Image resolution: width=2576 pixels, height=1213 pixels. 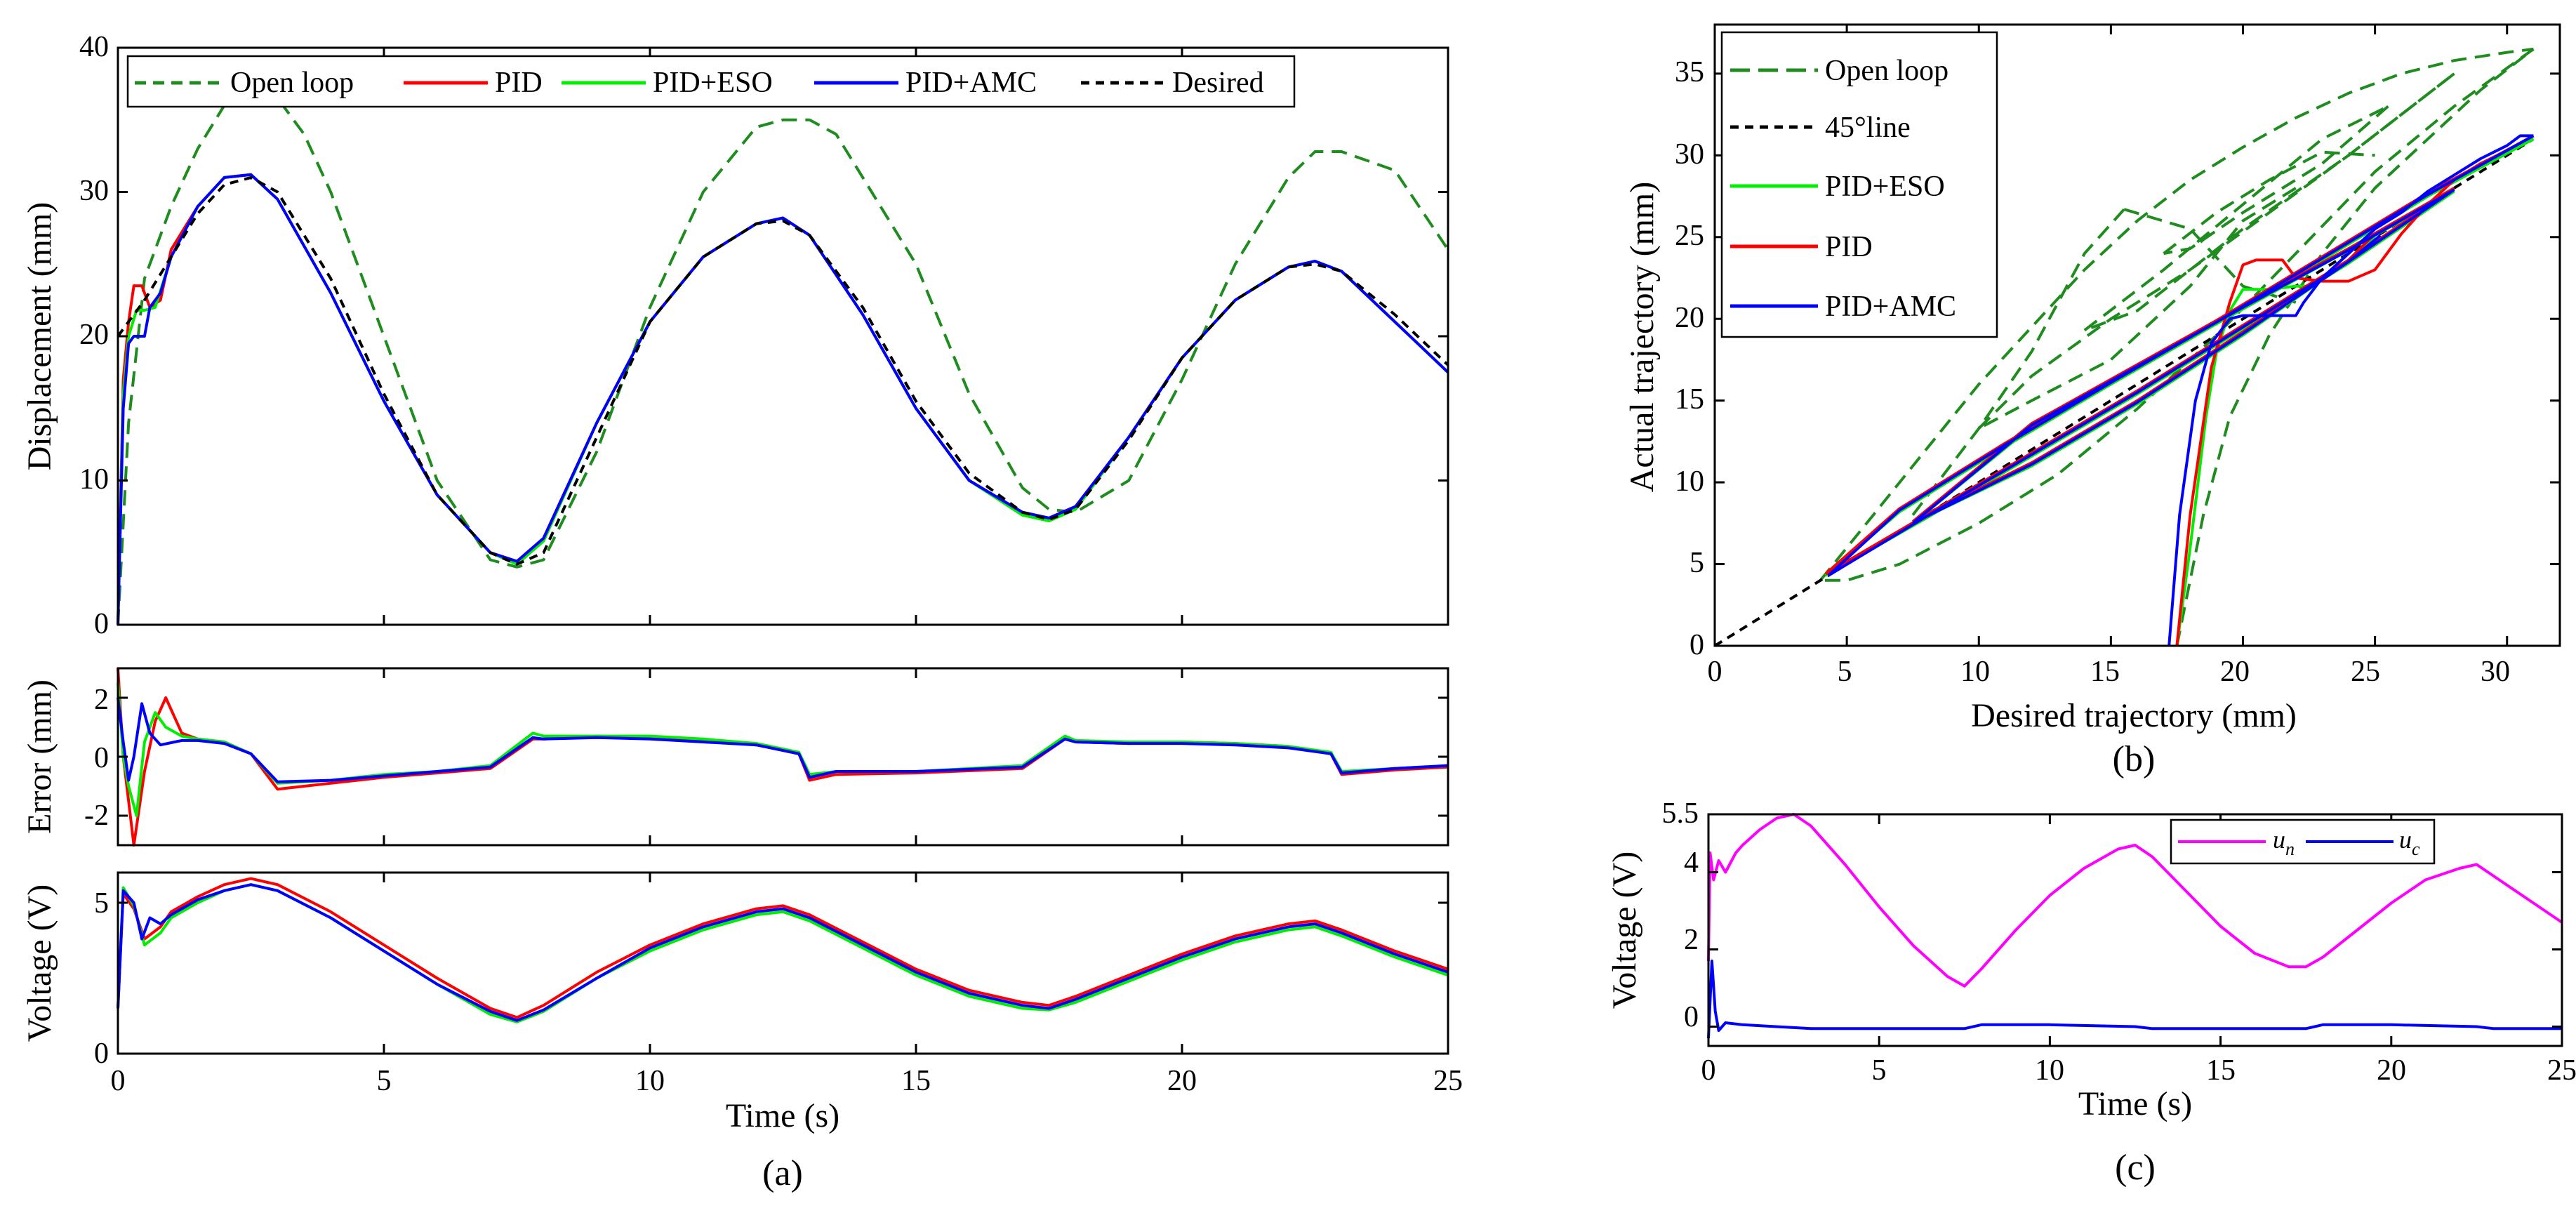 I want to click on panel-a-error-ticks, so click(x=783, y=756).